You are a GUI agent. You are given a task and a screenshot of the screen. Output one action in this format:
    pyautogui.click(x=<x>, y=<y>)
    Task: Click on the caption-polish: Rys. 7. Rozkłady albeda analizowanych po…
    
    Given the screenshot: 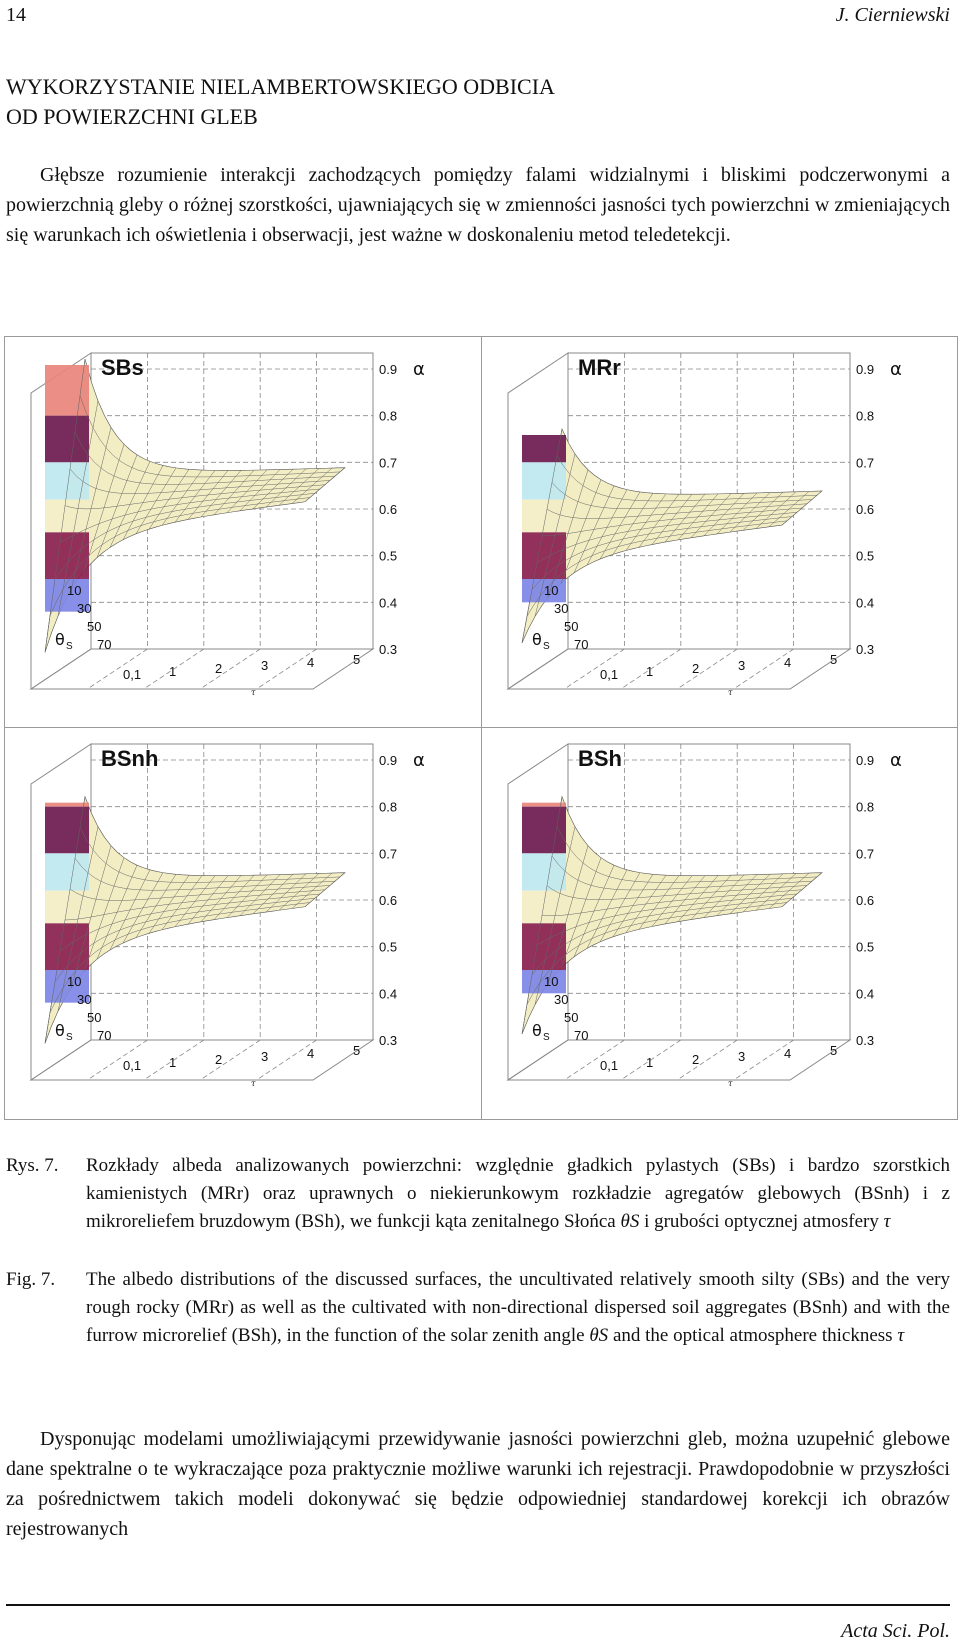 What is the action you would take?
    pyautogui.click(x=478, y=1194)
    